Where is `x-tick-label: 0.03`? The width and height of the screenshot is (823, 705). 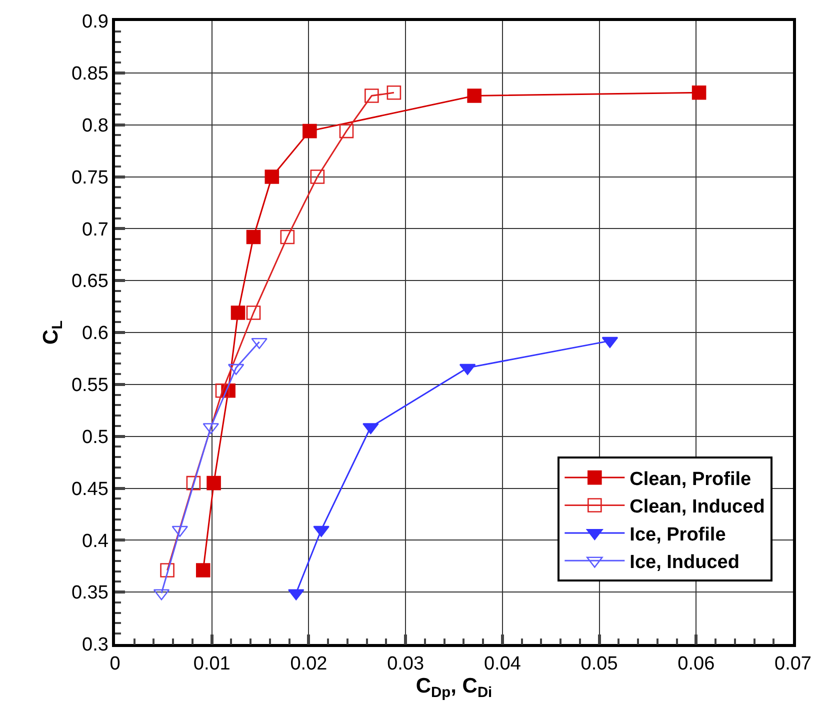 x-tick-label: 0.03 is located at coordinates (405, 664).